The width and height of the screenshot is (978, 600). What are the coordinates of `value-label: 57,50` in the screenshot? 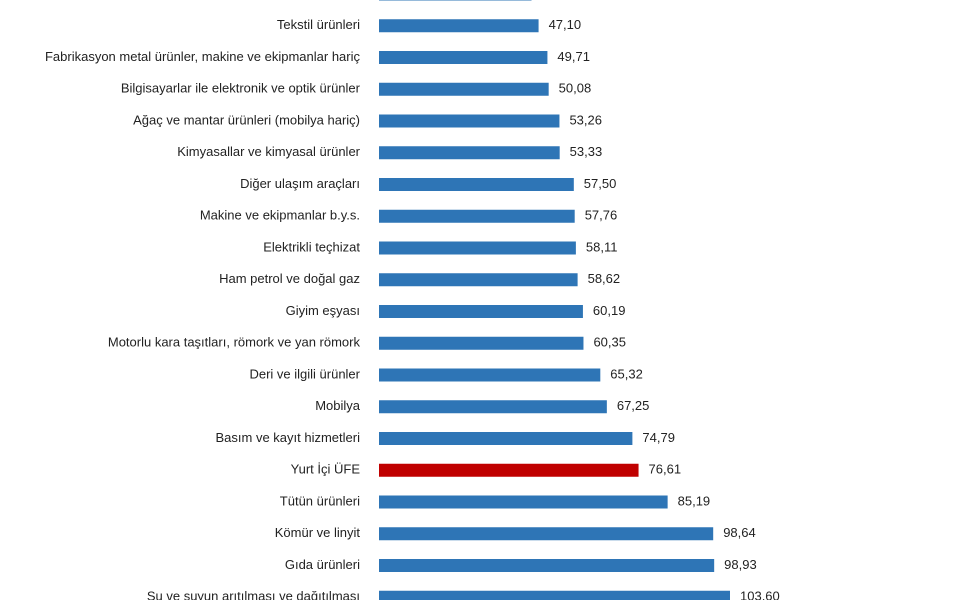 It's located at (600, 183).